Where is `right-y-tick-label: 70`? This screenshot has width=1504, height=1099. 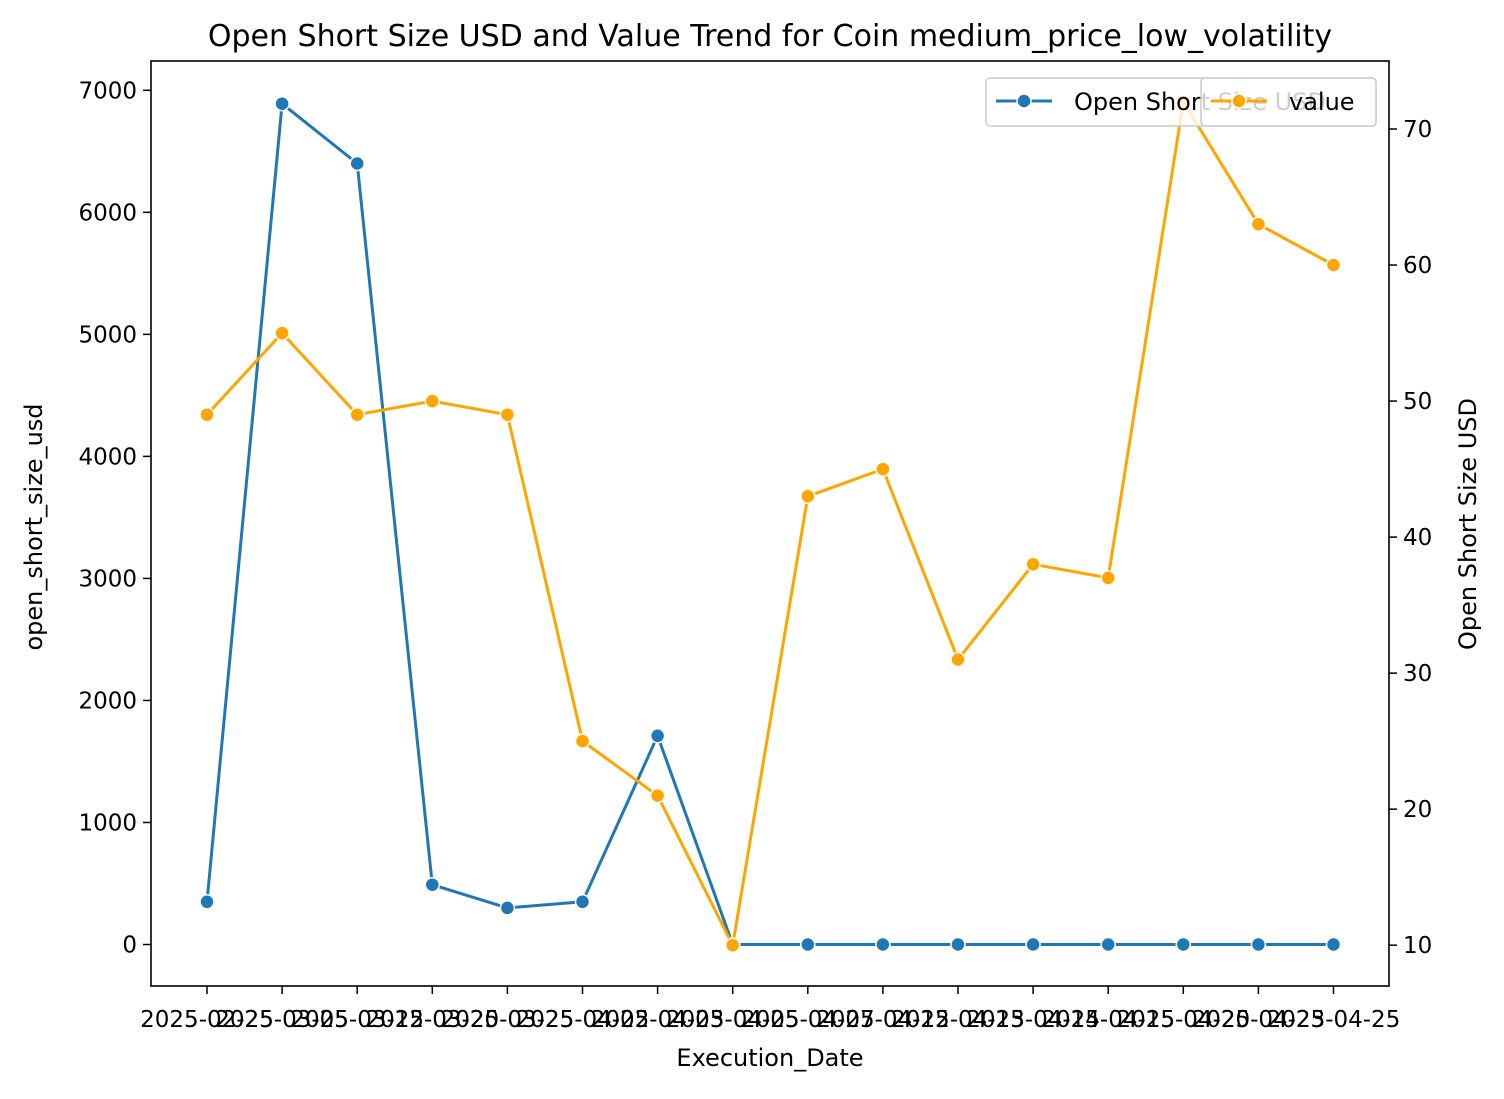
right-y-tick-label: 70 is located at coordinates (1417, 130).